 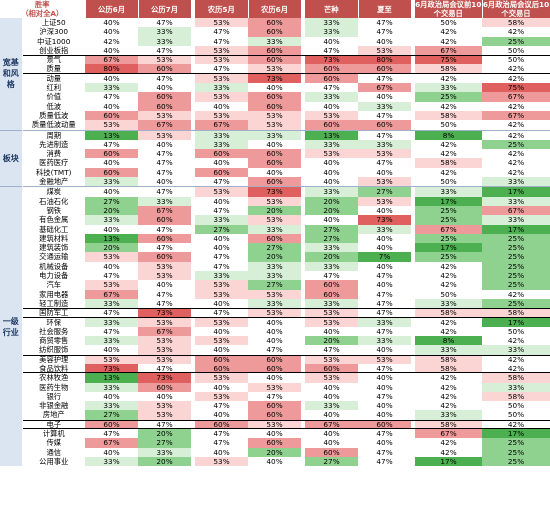 I want to click on col-header: 夏至, so click(x=385, y=9).